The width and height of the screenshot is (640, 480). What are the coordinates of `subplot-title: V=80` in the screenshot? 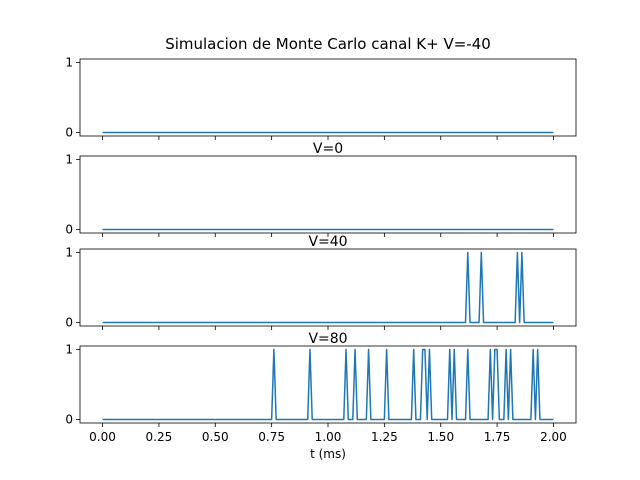 It's located at (327, 339).